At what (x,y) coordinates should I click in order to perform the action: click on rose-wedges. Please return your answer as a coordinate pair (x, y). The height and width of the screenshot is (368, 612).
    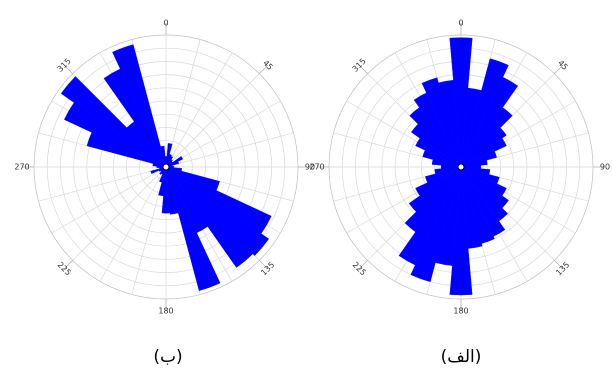
    Looking at the image, I should click on (458, 166).